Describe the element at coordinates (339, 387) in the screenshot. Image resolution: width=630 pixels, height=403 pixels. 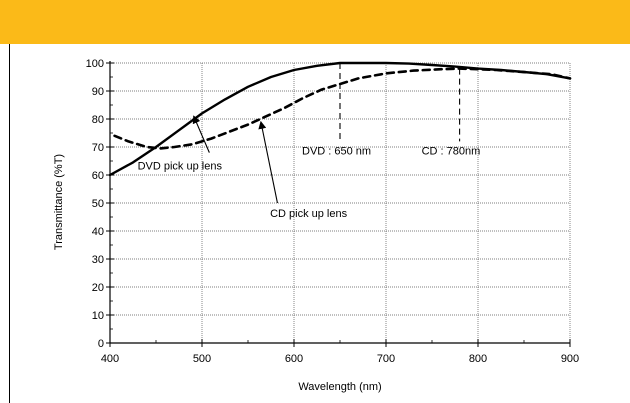
I see `x-axis-title: Wavelength (nm)` at that location.